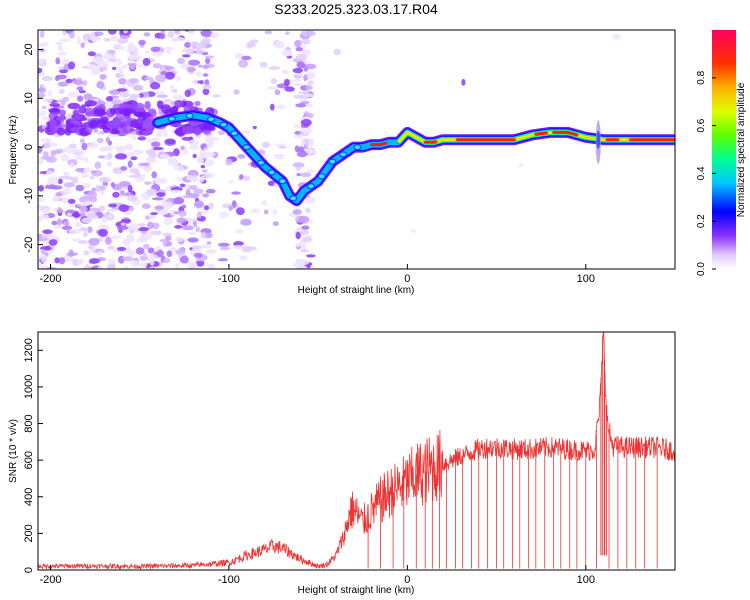 The width and height of the screenshot is (750, 600). I want to click on spectrogram-x-tick-label: -100, so click(229, 279).